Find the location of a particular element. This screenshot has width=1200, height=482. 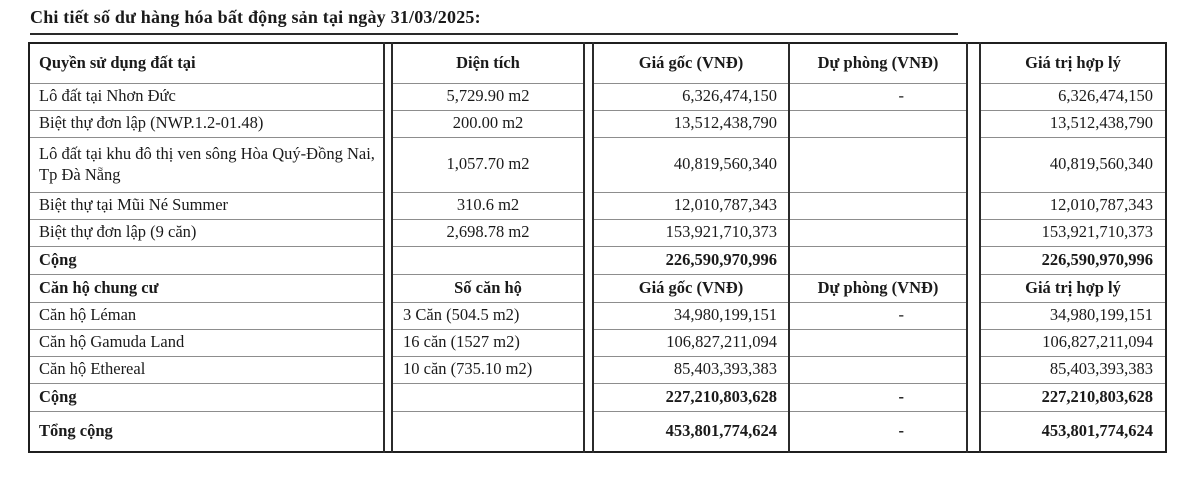

title-underline is located at coordinates (494, 34).